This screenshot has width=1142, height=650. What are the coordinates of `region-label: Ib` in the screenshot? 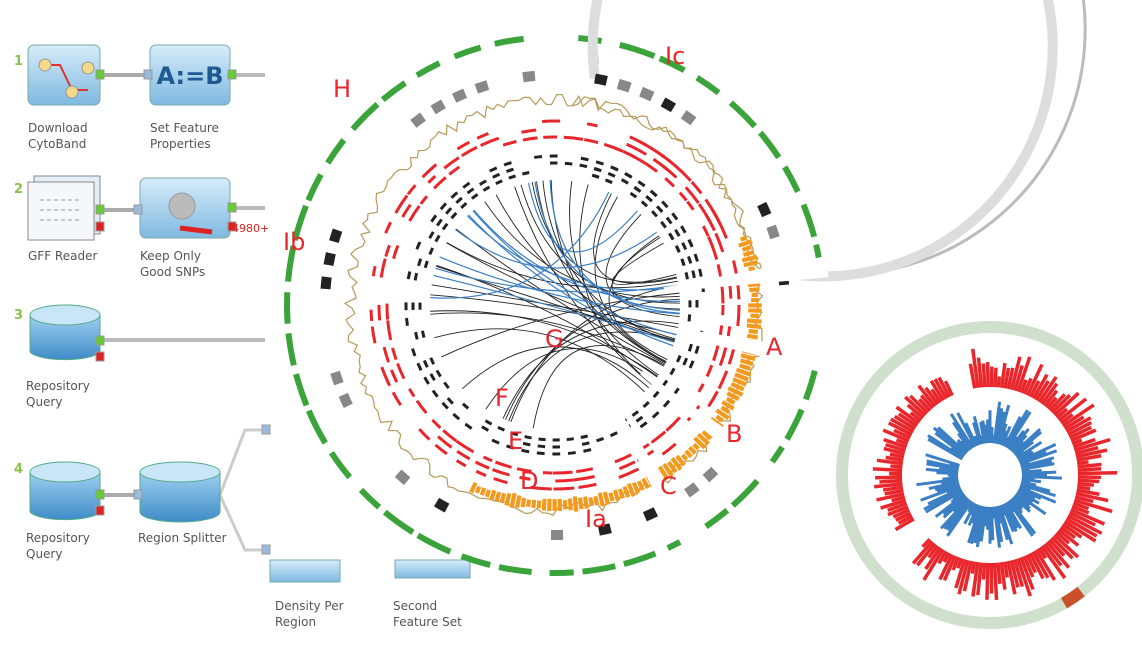 It's located at (294, 242).